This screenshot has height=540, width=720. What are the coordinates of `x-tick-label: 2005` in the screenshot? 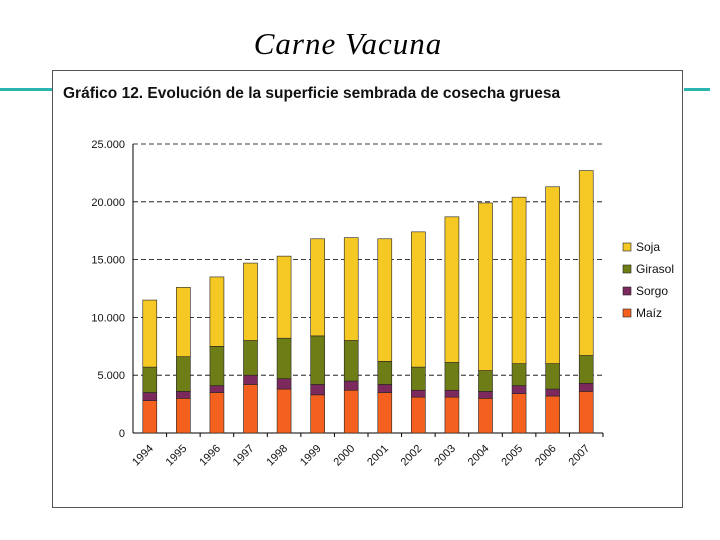 It's located at (512, 456).